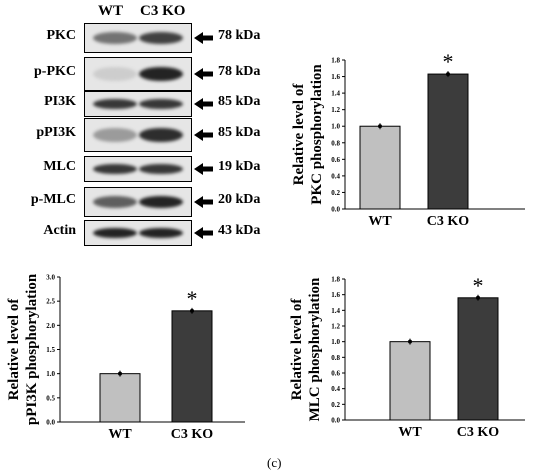  What do you see at coordinates (50, 278) in the screenshot?
I see `y-tick-label: 3.0` at bounding box center [50, 278].